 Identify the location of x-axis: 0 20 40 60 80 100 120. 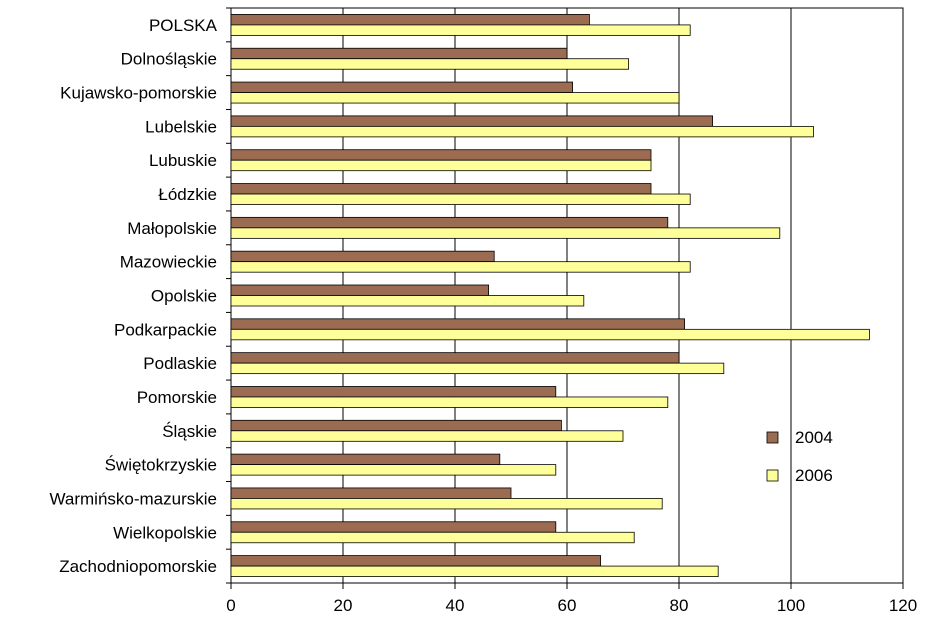
(571, 599).